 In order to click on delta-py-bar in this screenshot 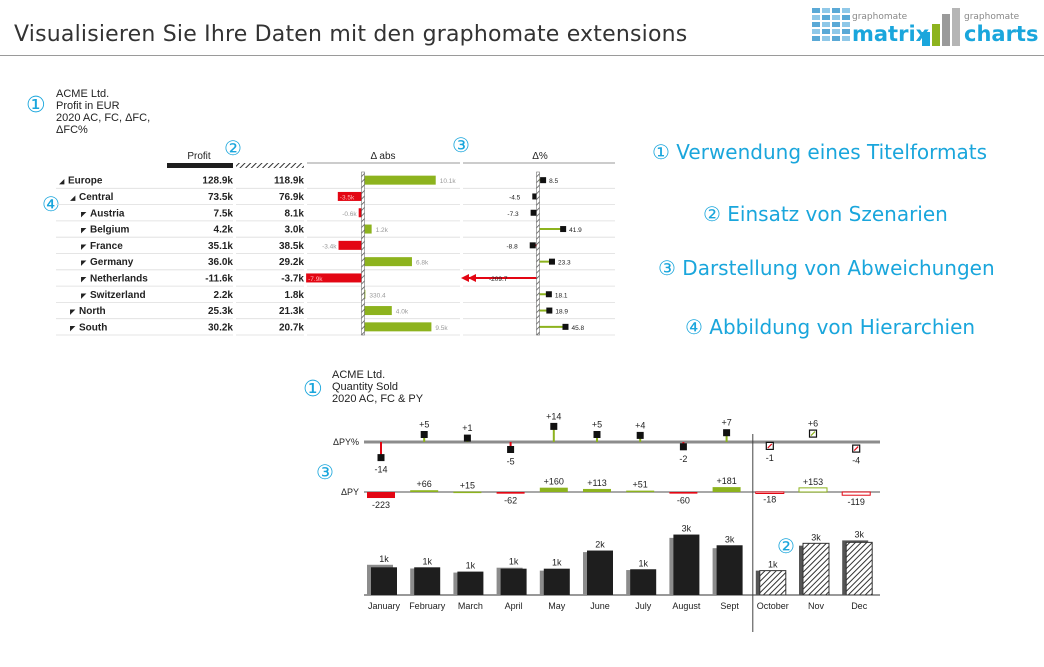, I will do `click(726, 489)`.